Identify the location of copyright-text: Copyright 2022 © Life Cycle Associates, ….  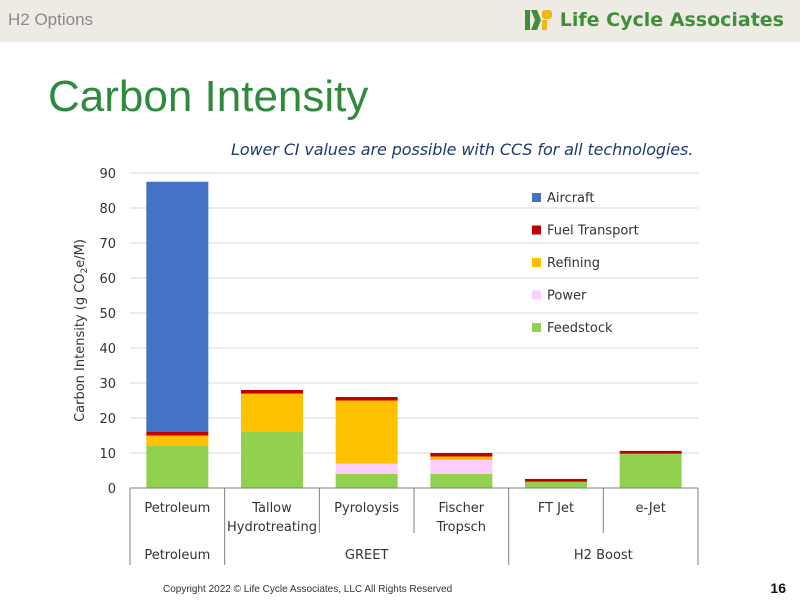
(308, 589).